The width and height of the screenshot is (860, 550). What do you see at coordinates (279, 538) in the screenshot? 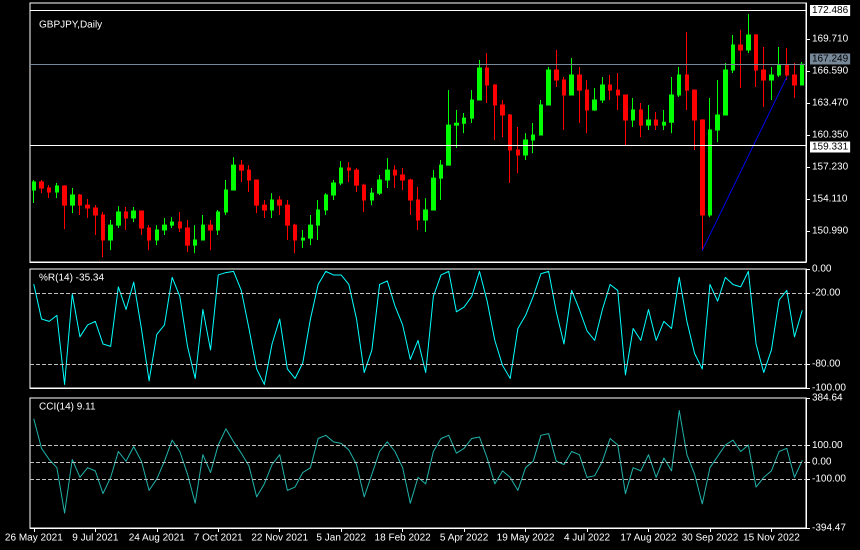
I see `x-tick-label: 22 Nov 2021` at bounding box center [279, 538].